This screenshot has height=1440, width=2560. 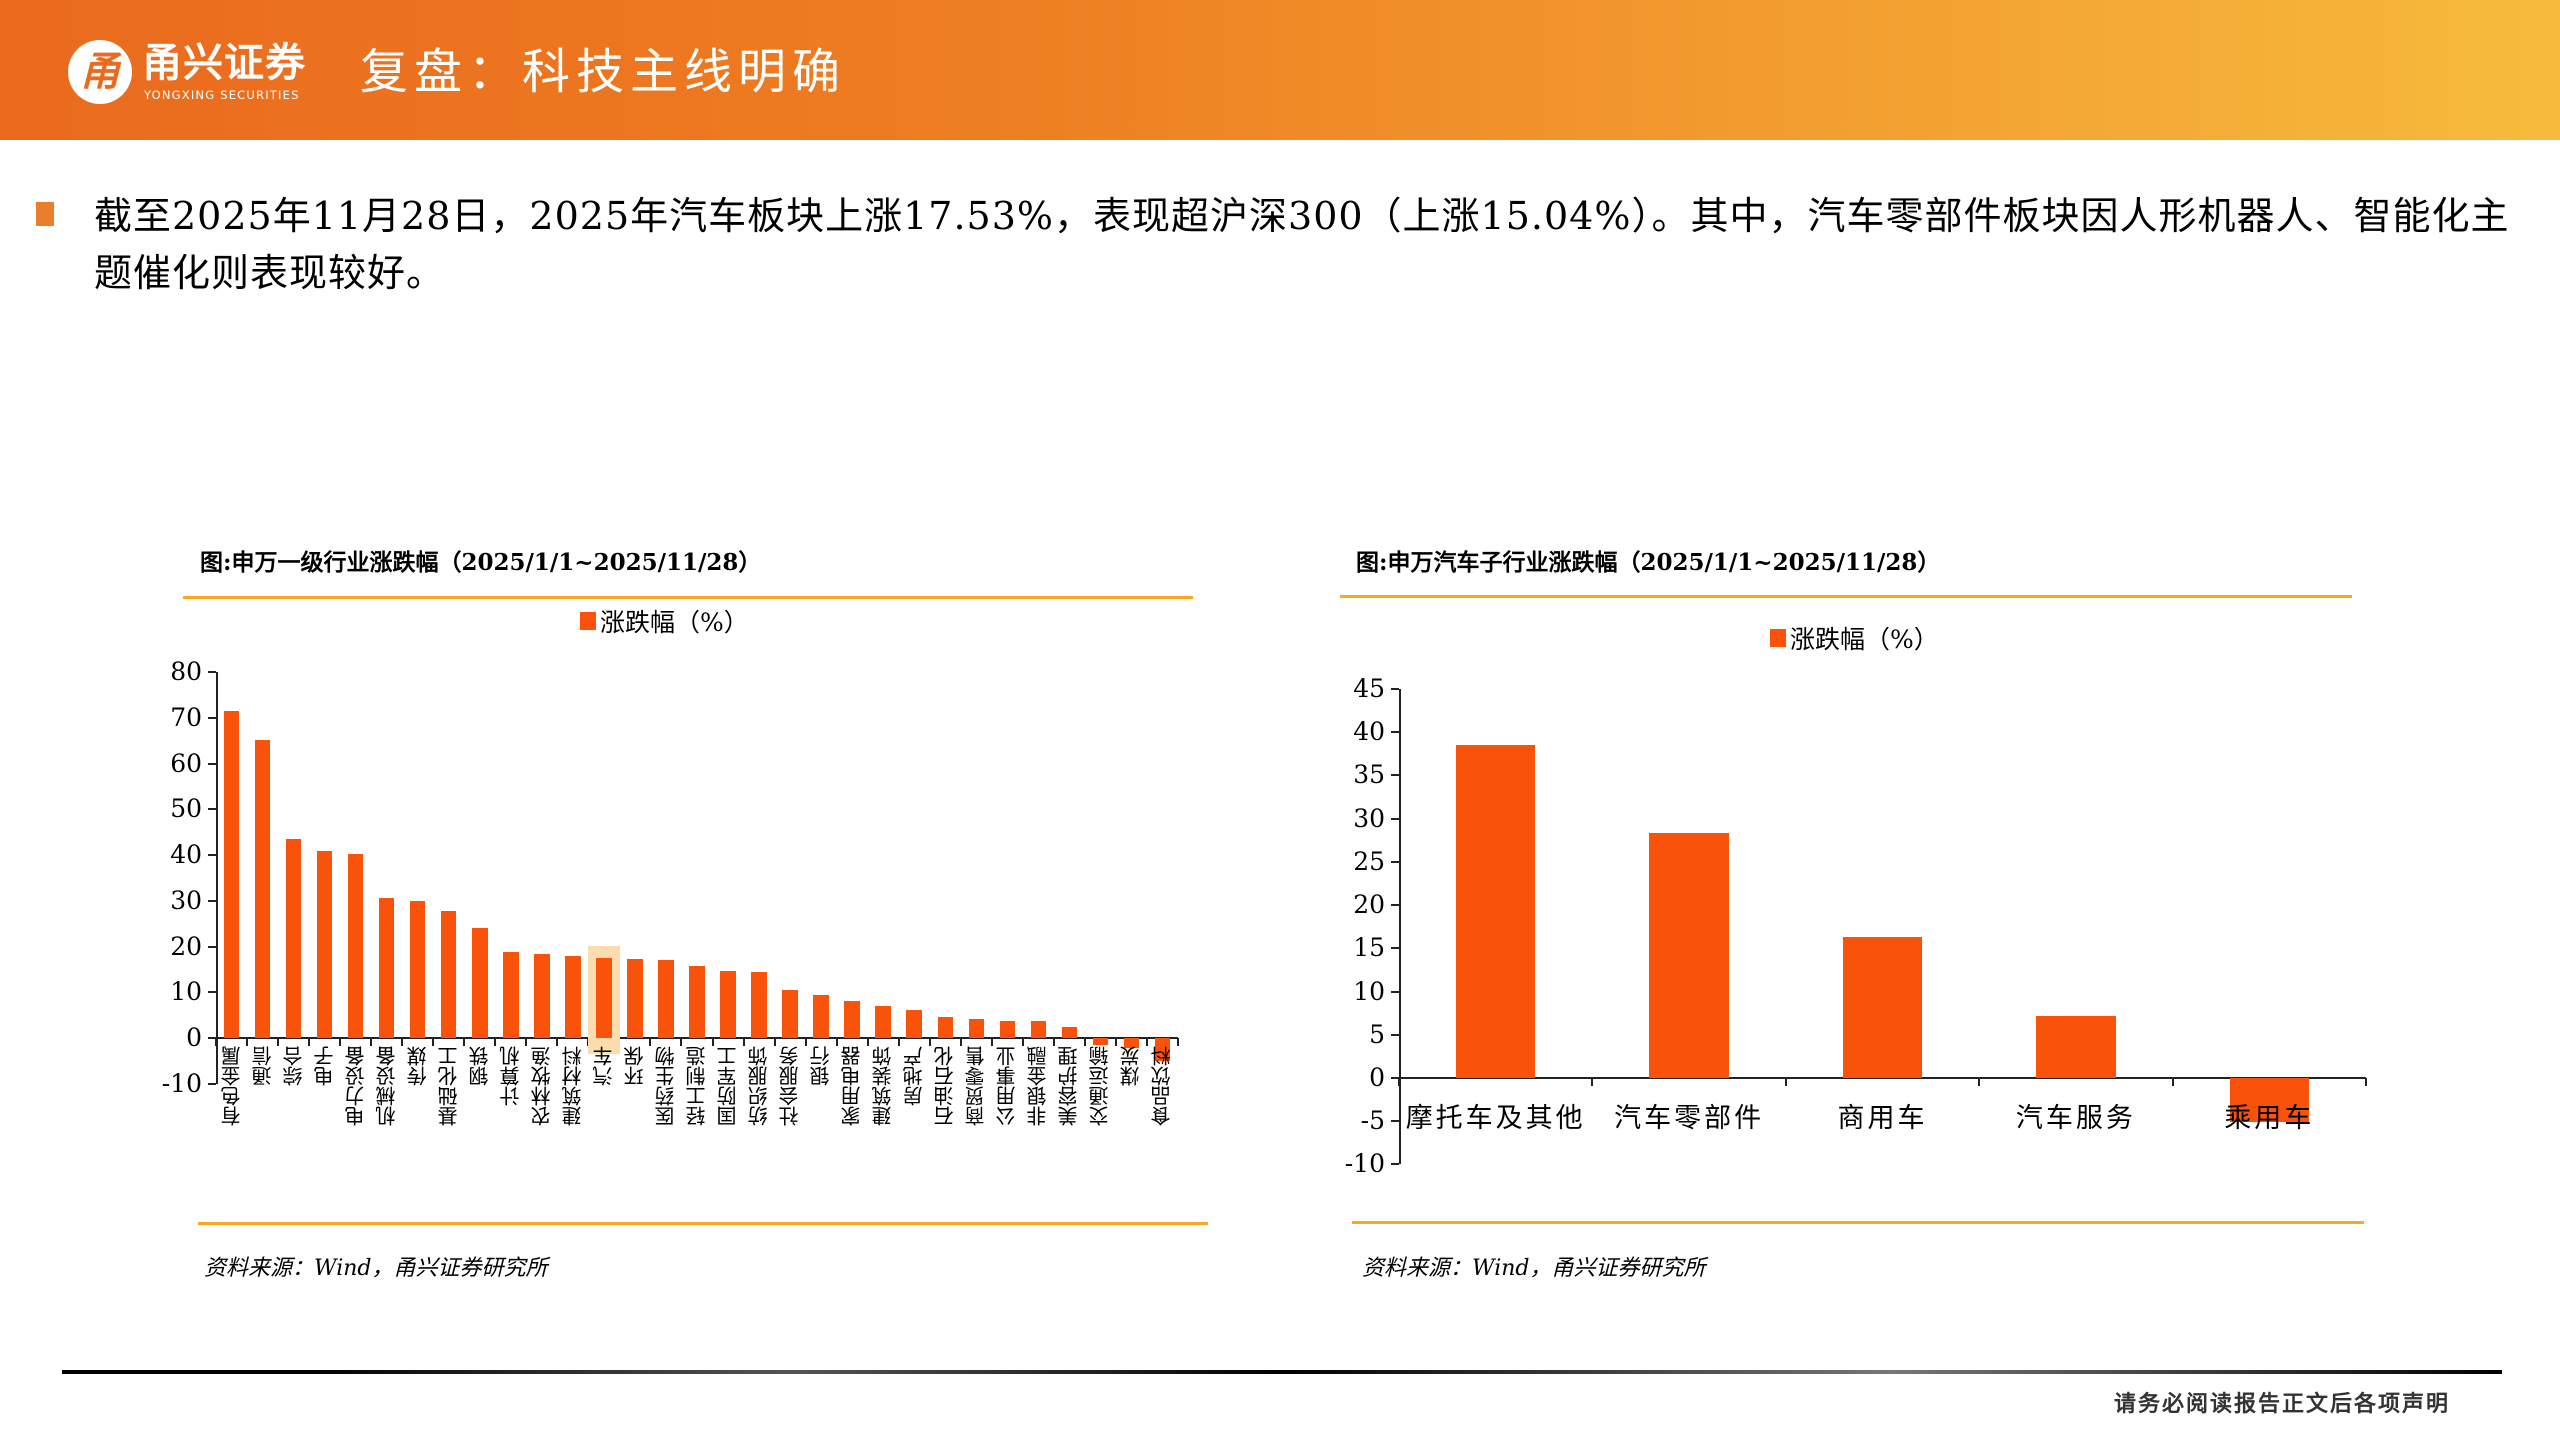 I want to click on bar-煤炭, so click(x=1131, y=1043).